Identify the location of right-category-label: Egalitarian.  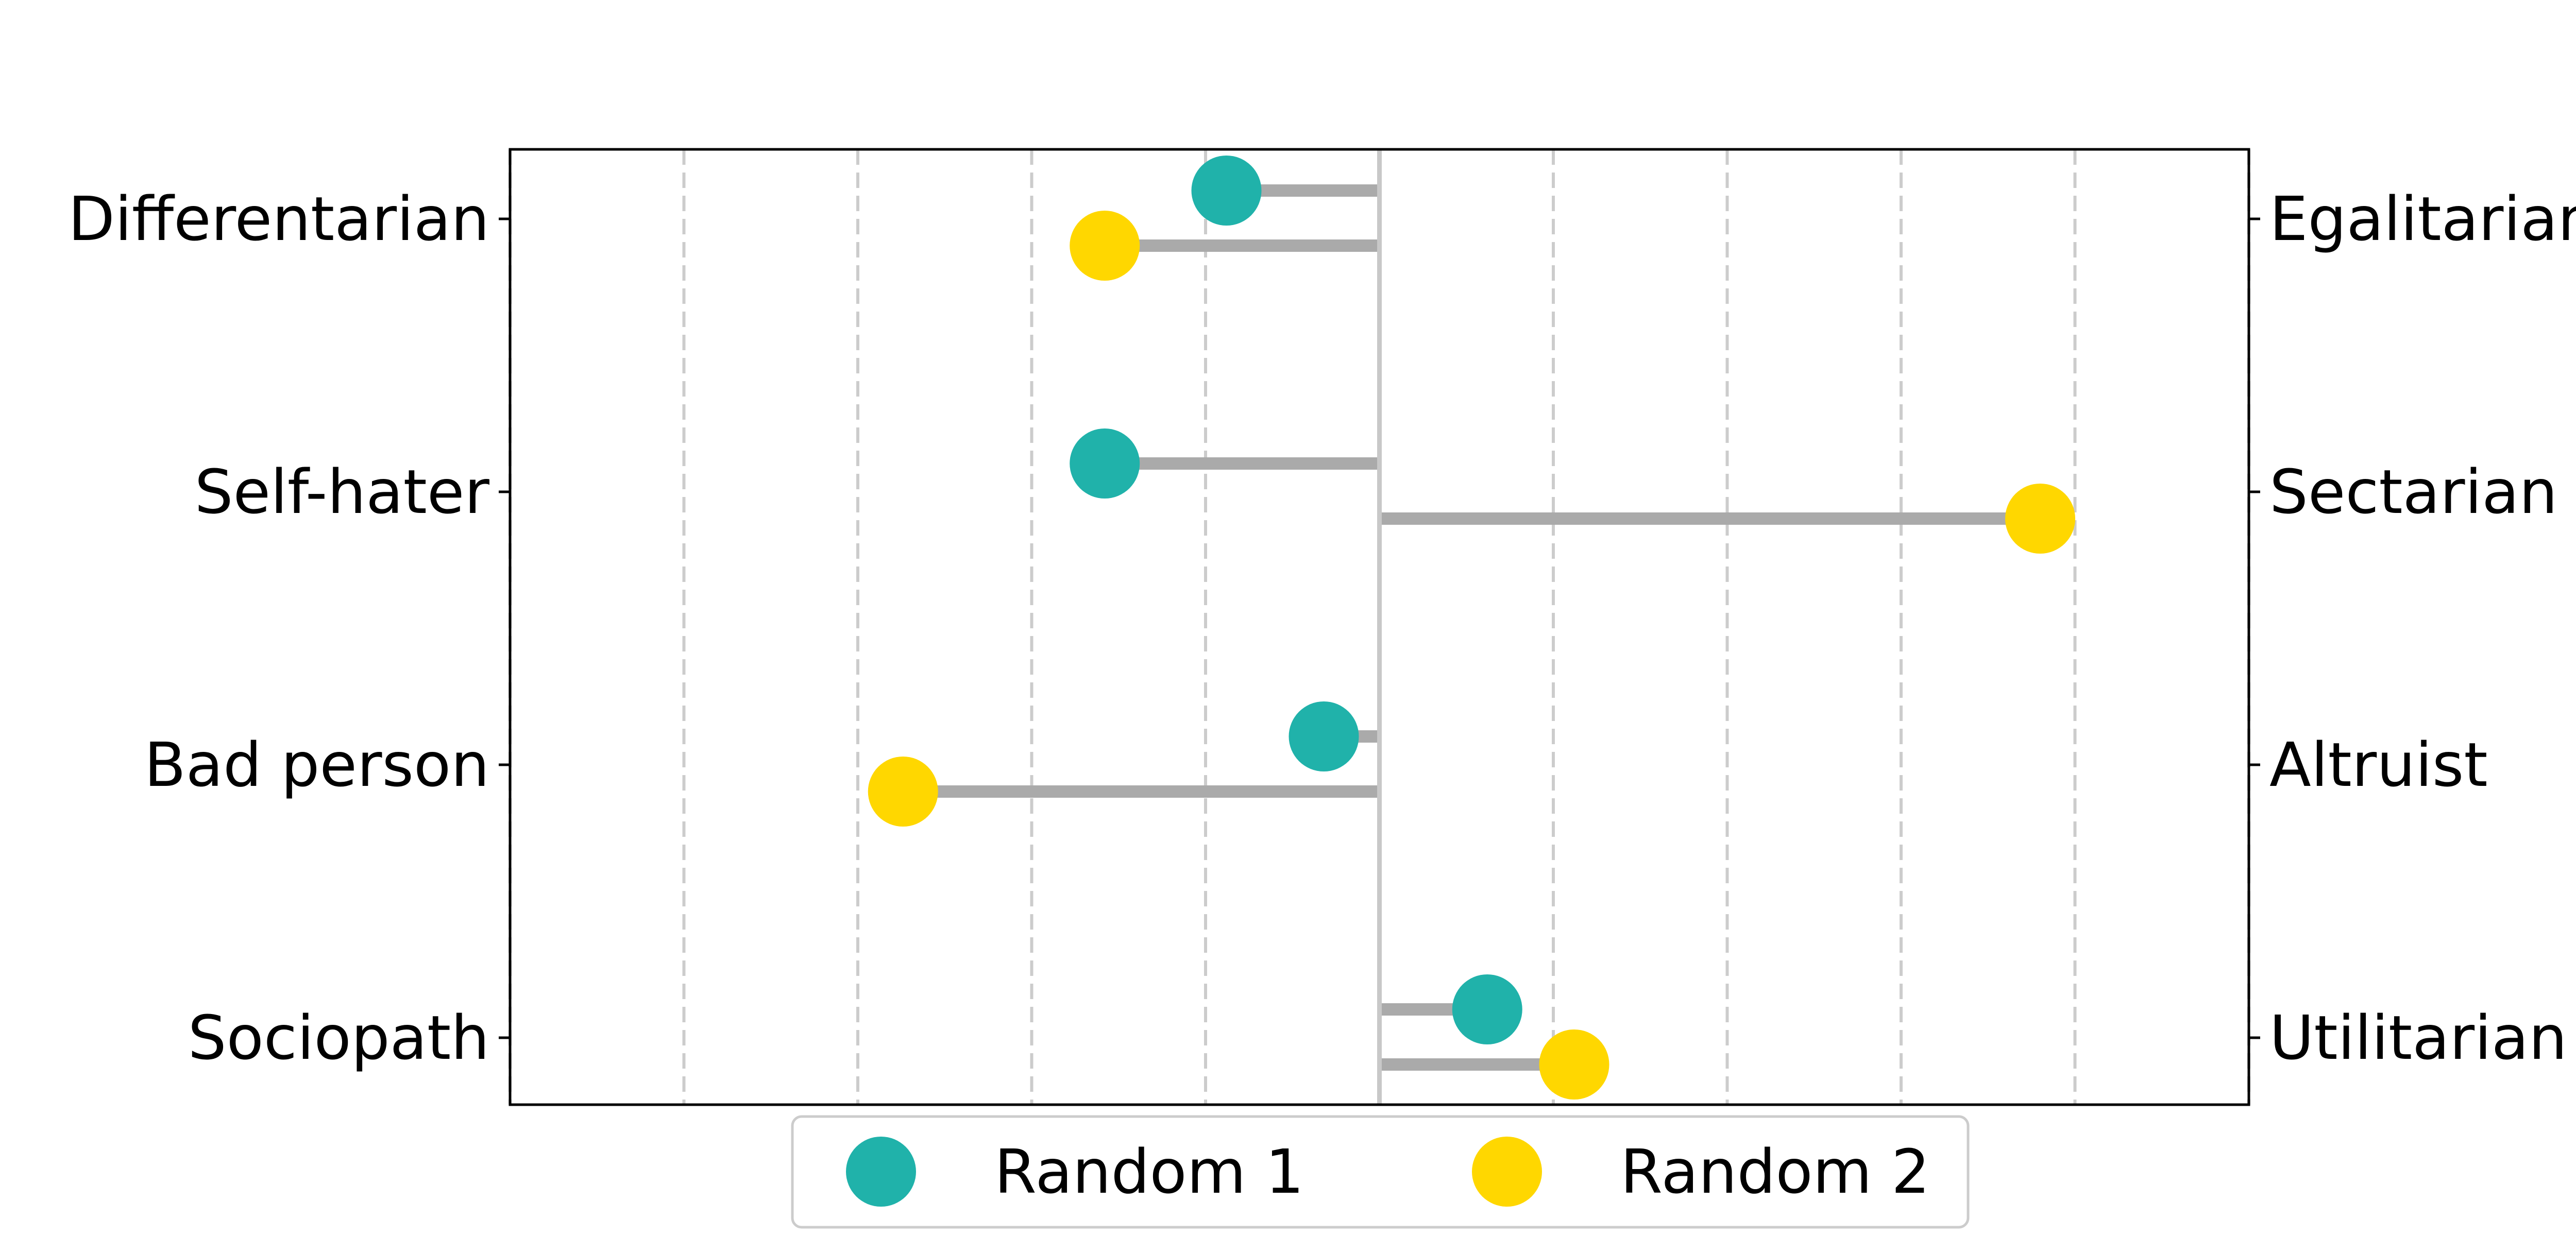
(2423, 218).